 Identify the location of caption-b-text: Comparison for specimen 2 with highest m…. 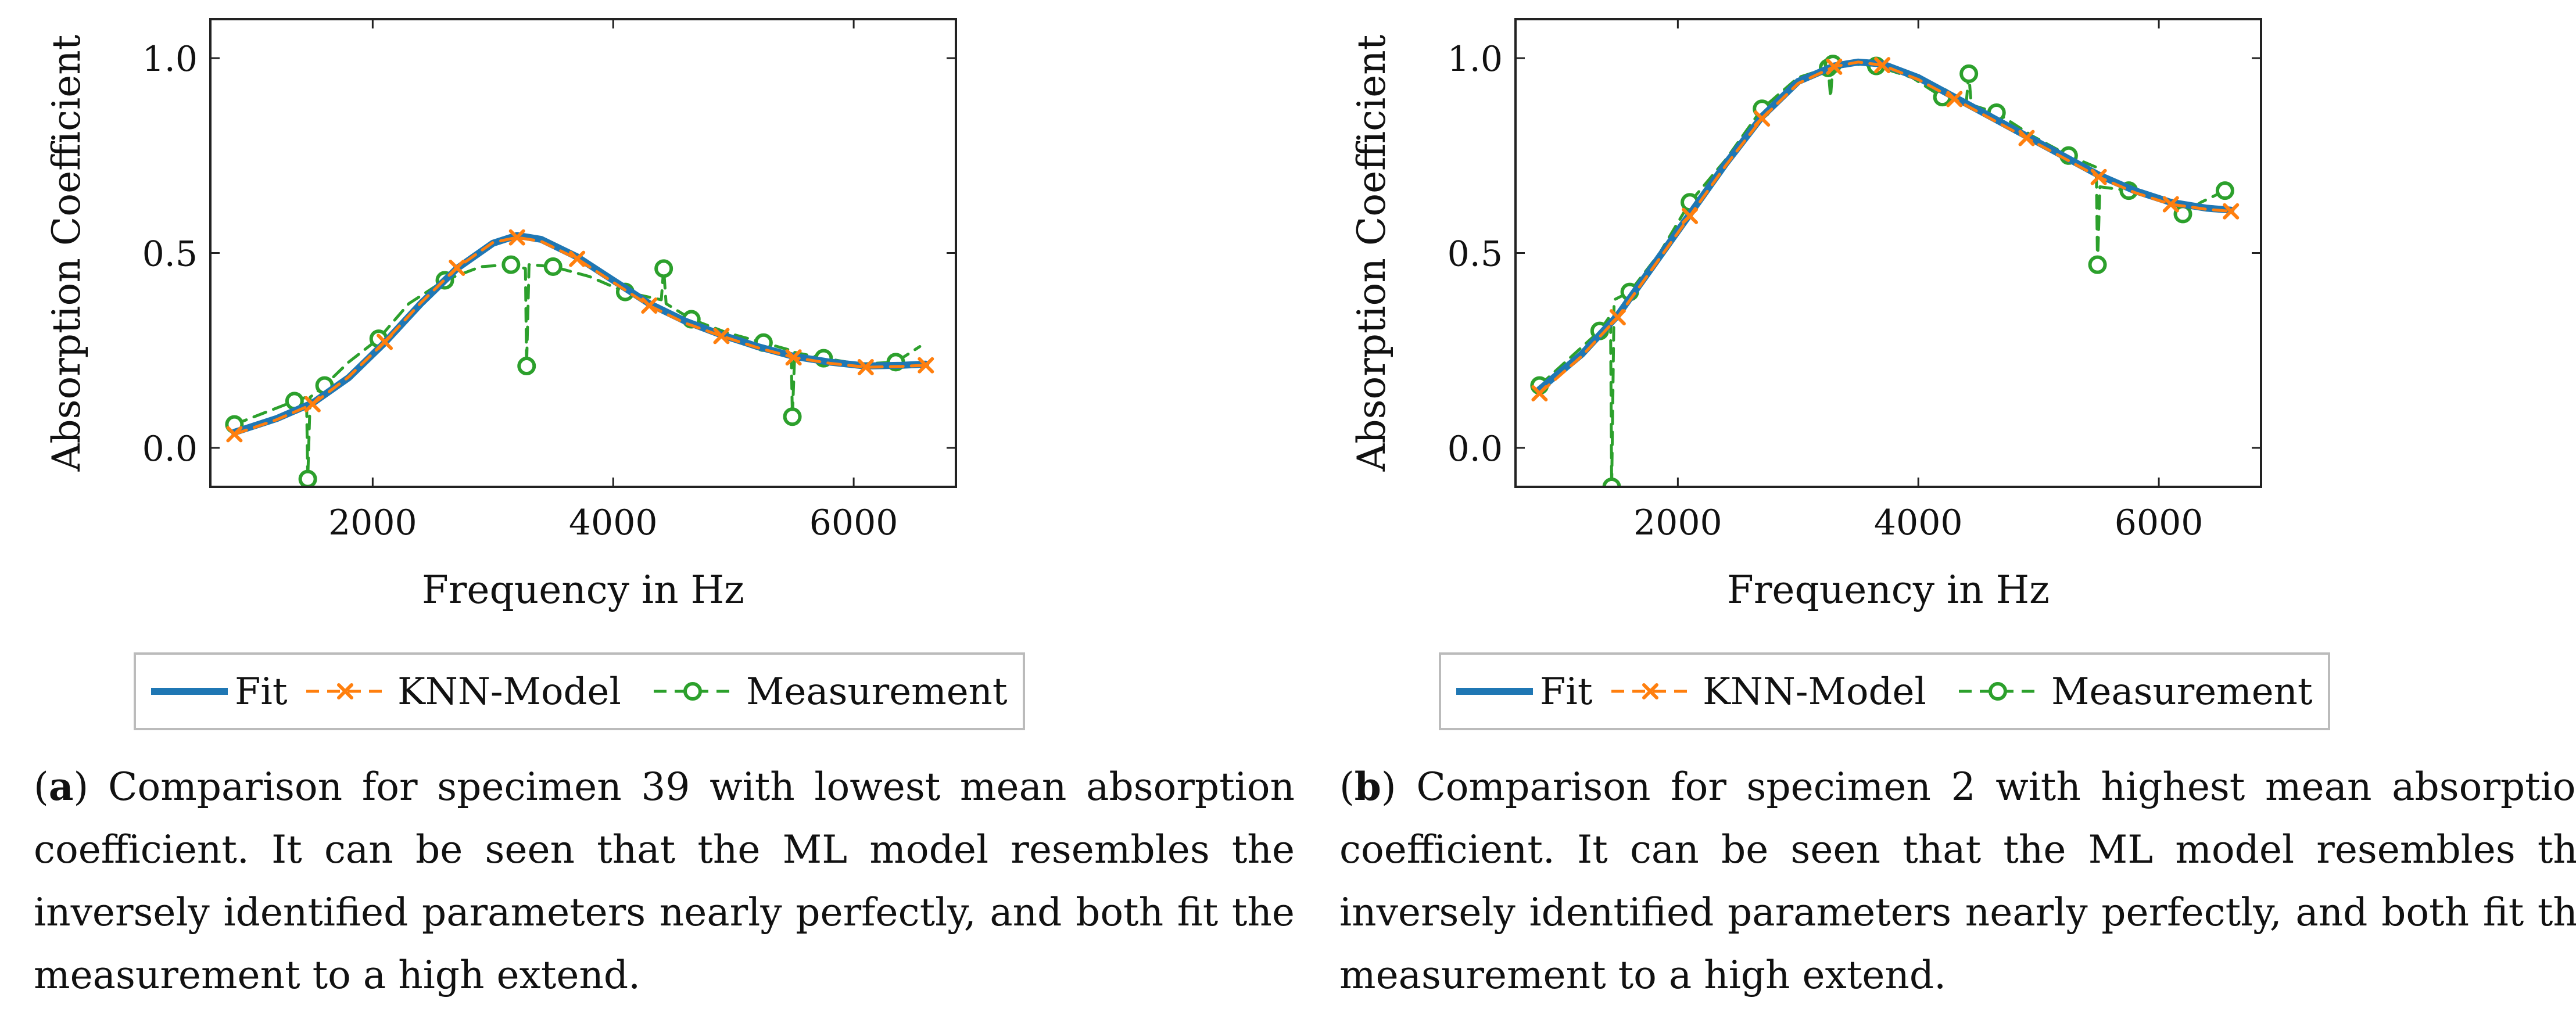
(1957, 881).